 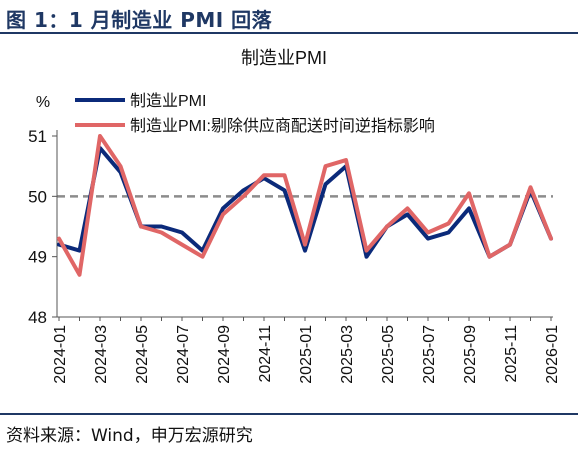 What do you see at coordinates (429, 354) in the screenshot?
I see `x-tick-label: 2025-07` at bounding box center [429, 354].